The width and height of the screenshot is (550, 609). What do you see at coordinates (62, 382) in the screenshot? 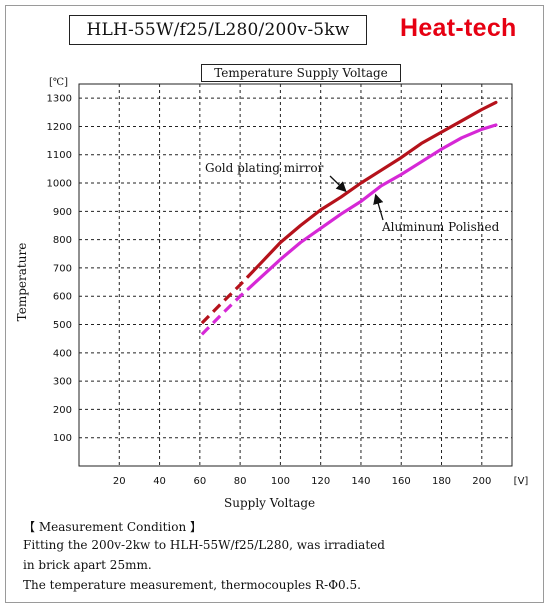
I see `y-tick-label: 300` at bounding box center [62, 382].